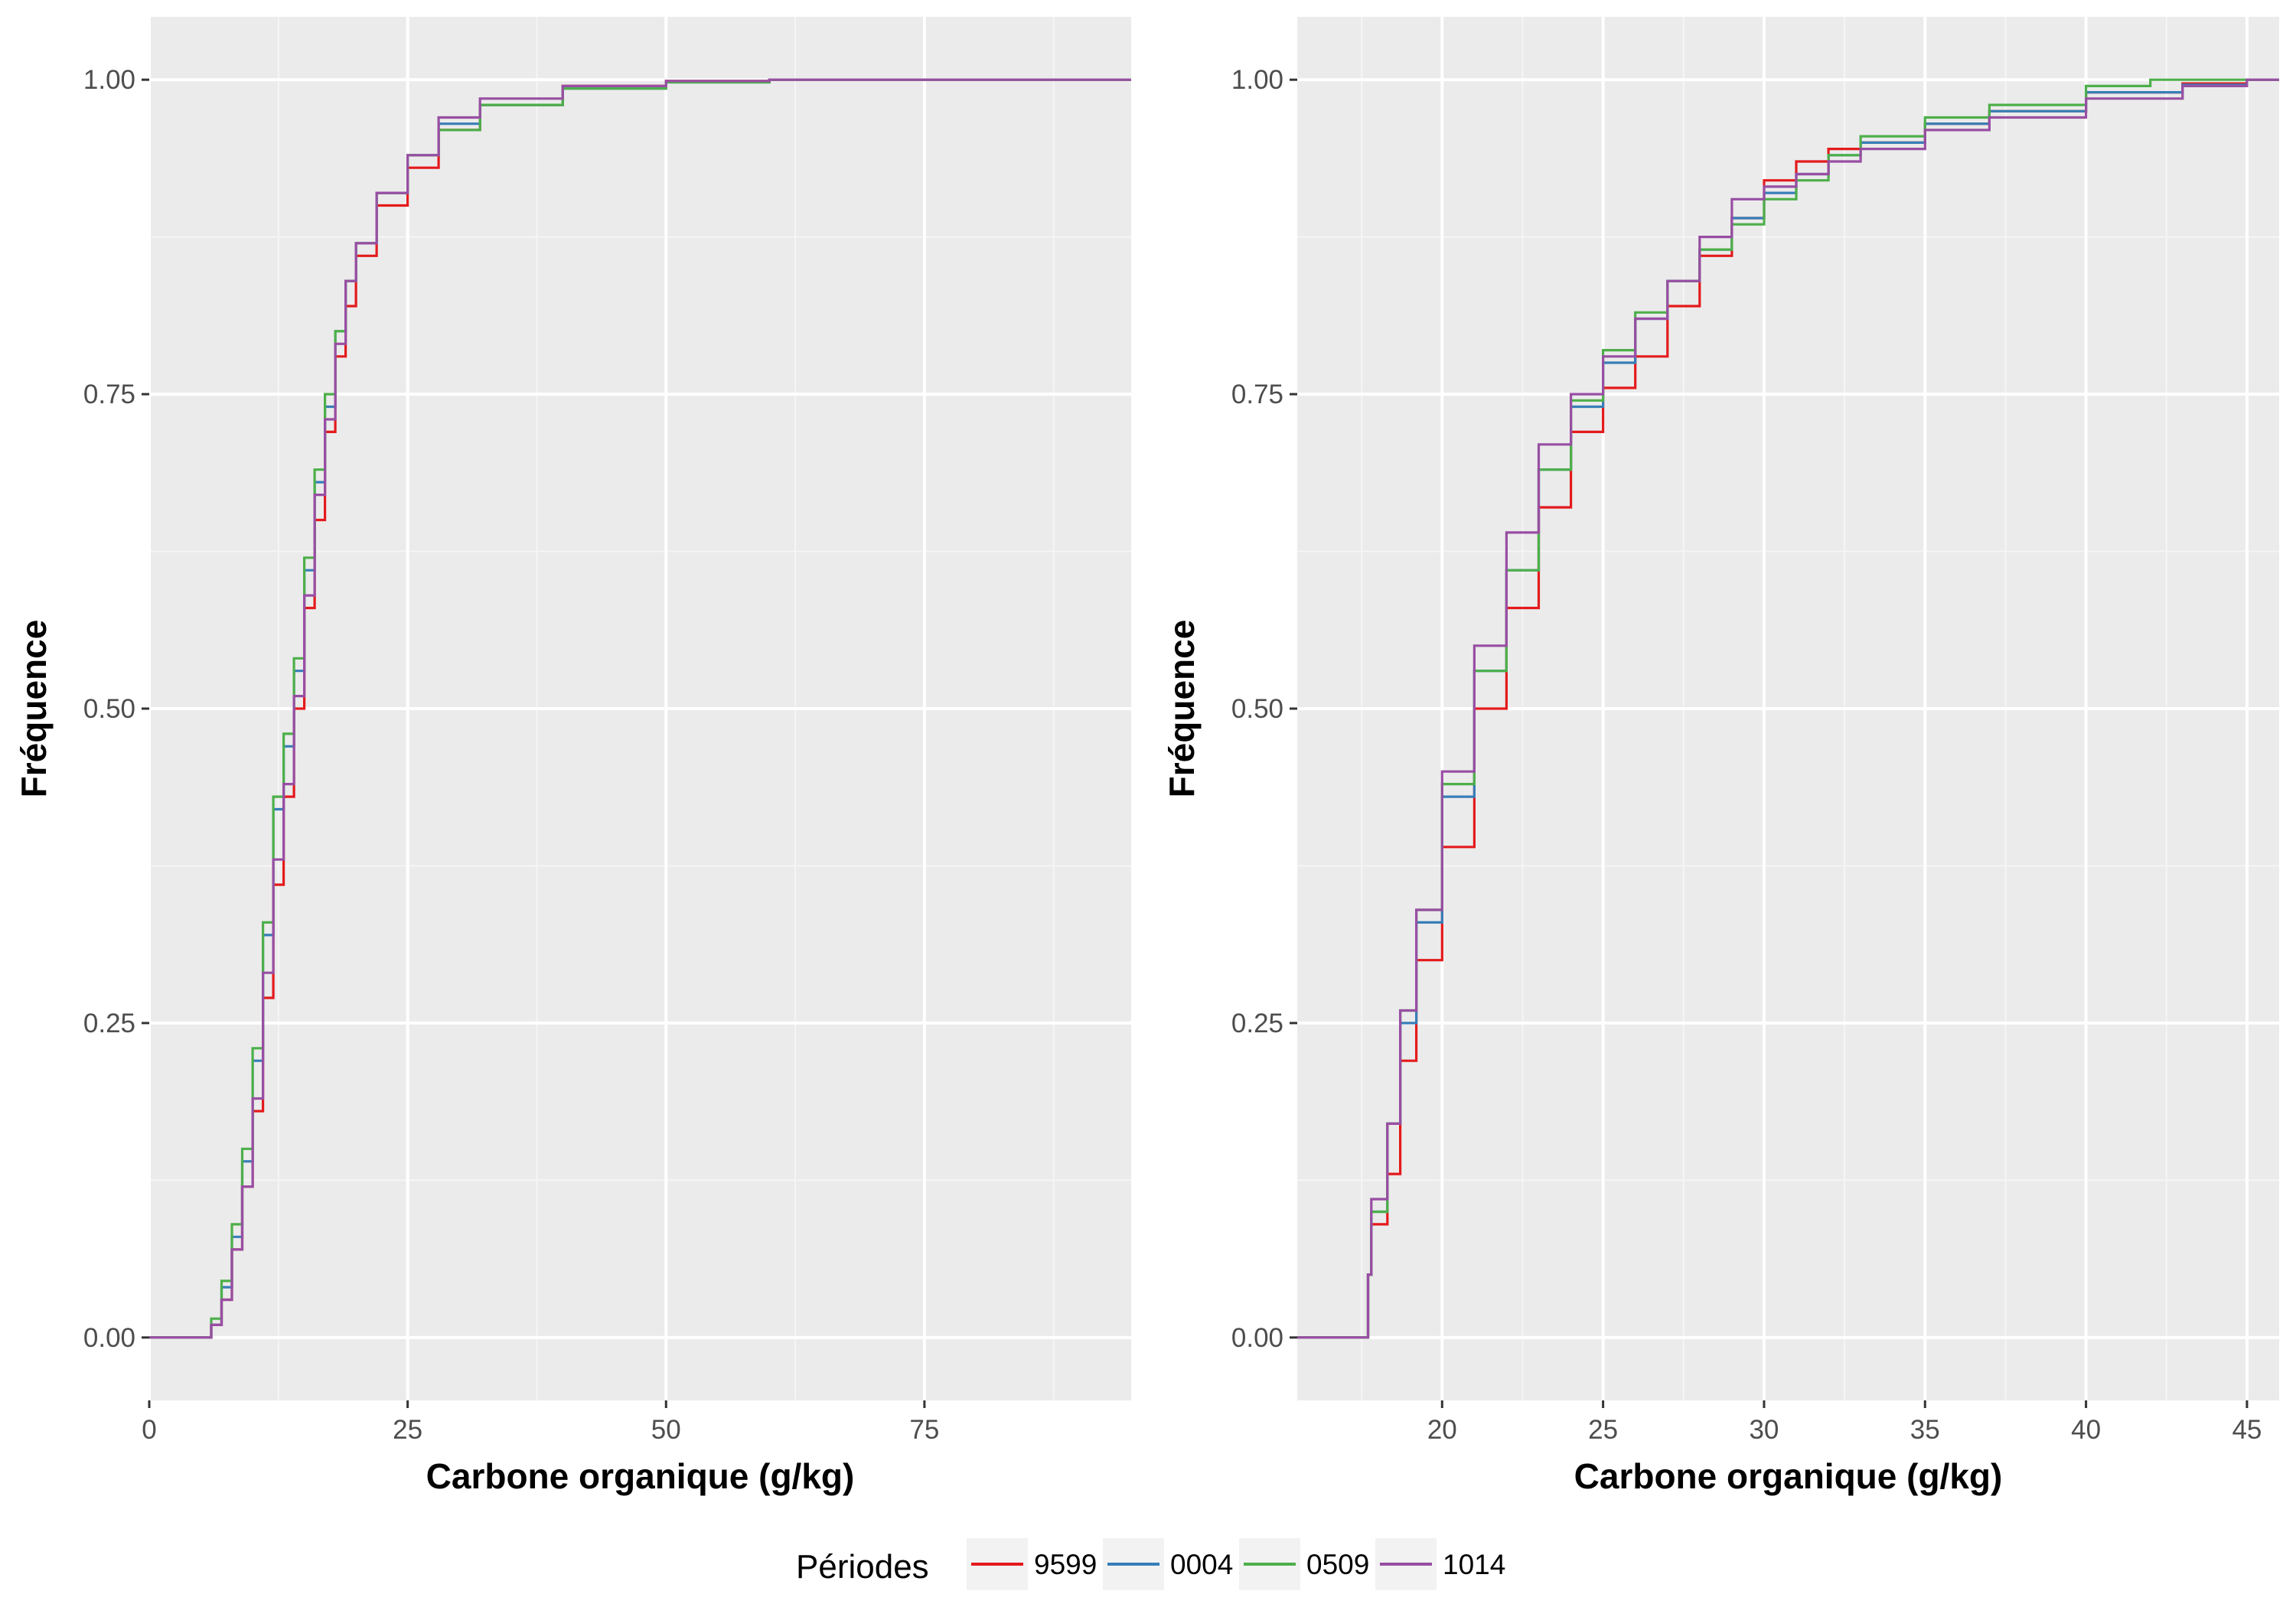  What do you see at coordinates (924, 1430) in the screenshot?
I see `x-tick-label: 75` at bounding box center [924, 1430].